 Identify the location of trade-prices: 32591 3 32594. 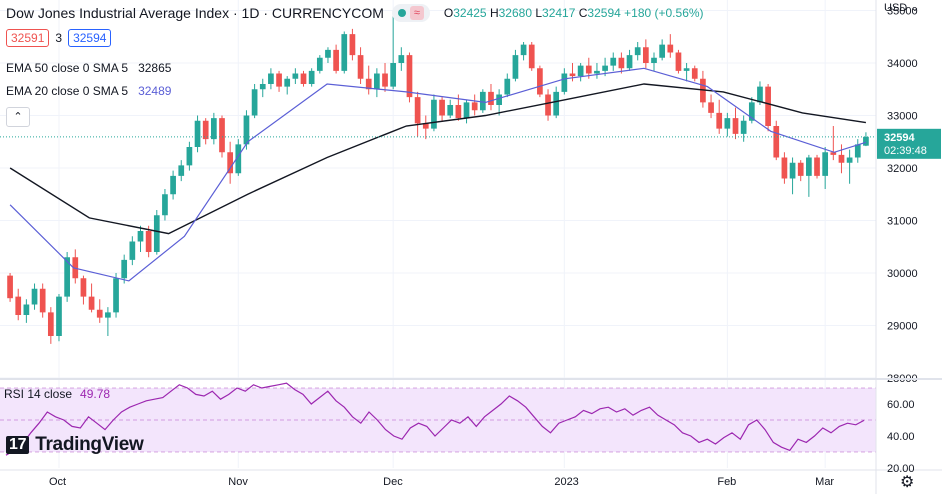
(59, 38).